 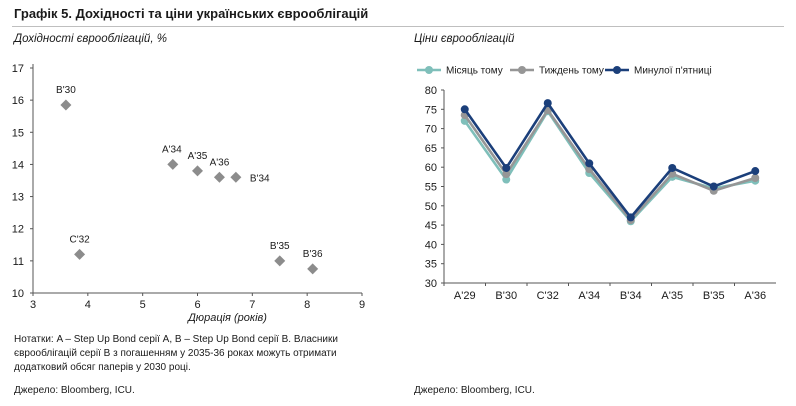 I want to click on y-tick-label: 13, so click(x=18, y=198).